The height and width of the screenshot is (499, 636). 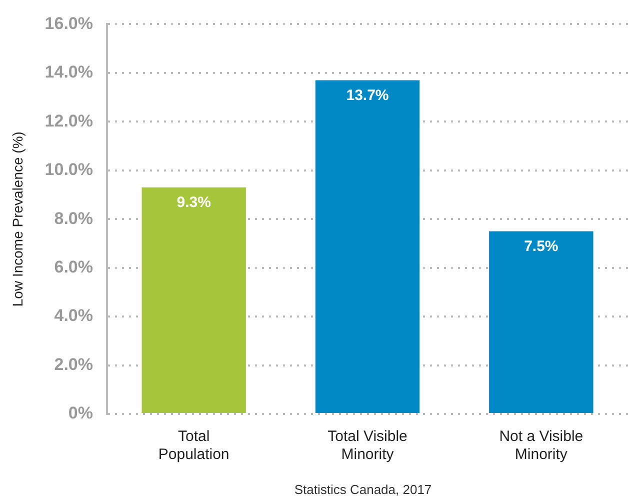 What do you see at coordinates (193, 203) in the screenshot?
I see `data-label: 9.3%` at bounding box center [193, 203].